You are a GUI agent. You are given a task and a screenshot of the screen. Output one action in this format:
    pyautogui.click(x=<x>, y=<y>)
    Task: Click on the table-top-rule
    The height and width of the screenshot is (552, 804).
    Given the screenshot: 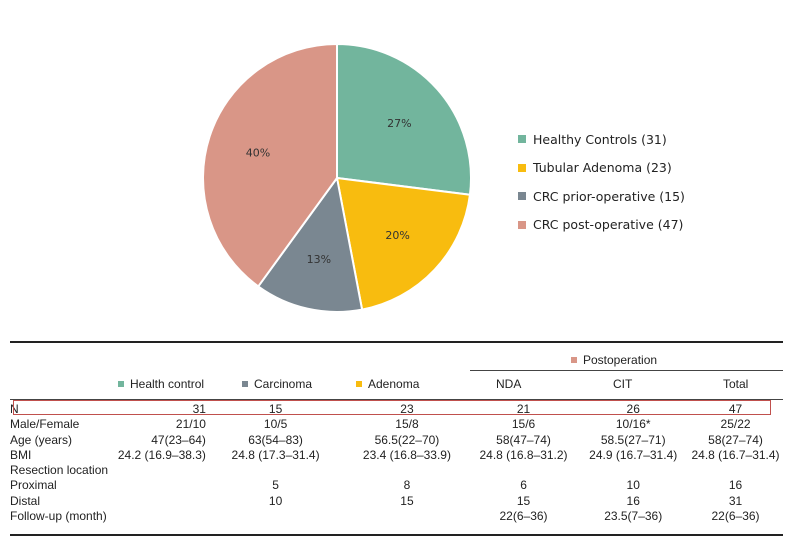 What is the action you would take?
    pyautogui.click(x=396, y=342)
    